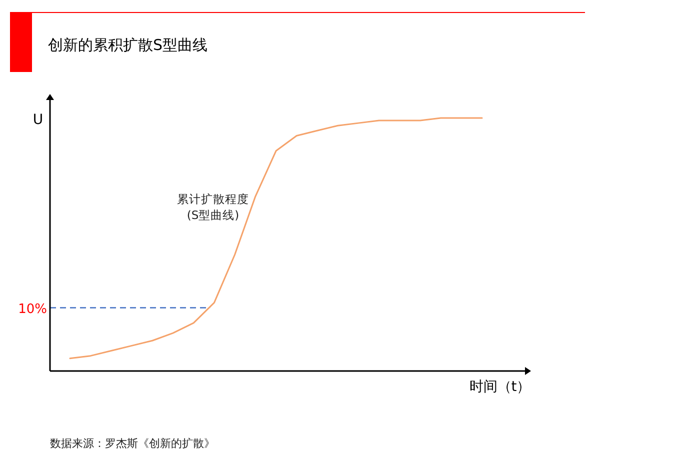 This screenshot has height=457, width=680. Describe the element at coordinates (128, 45) in the screenshot. I see `chart-title: 创新的累积扩散S型曲线` at that location.